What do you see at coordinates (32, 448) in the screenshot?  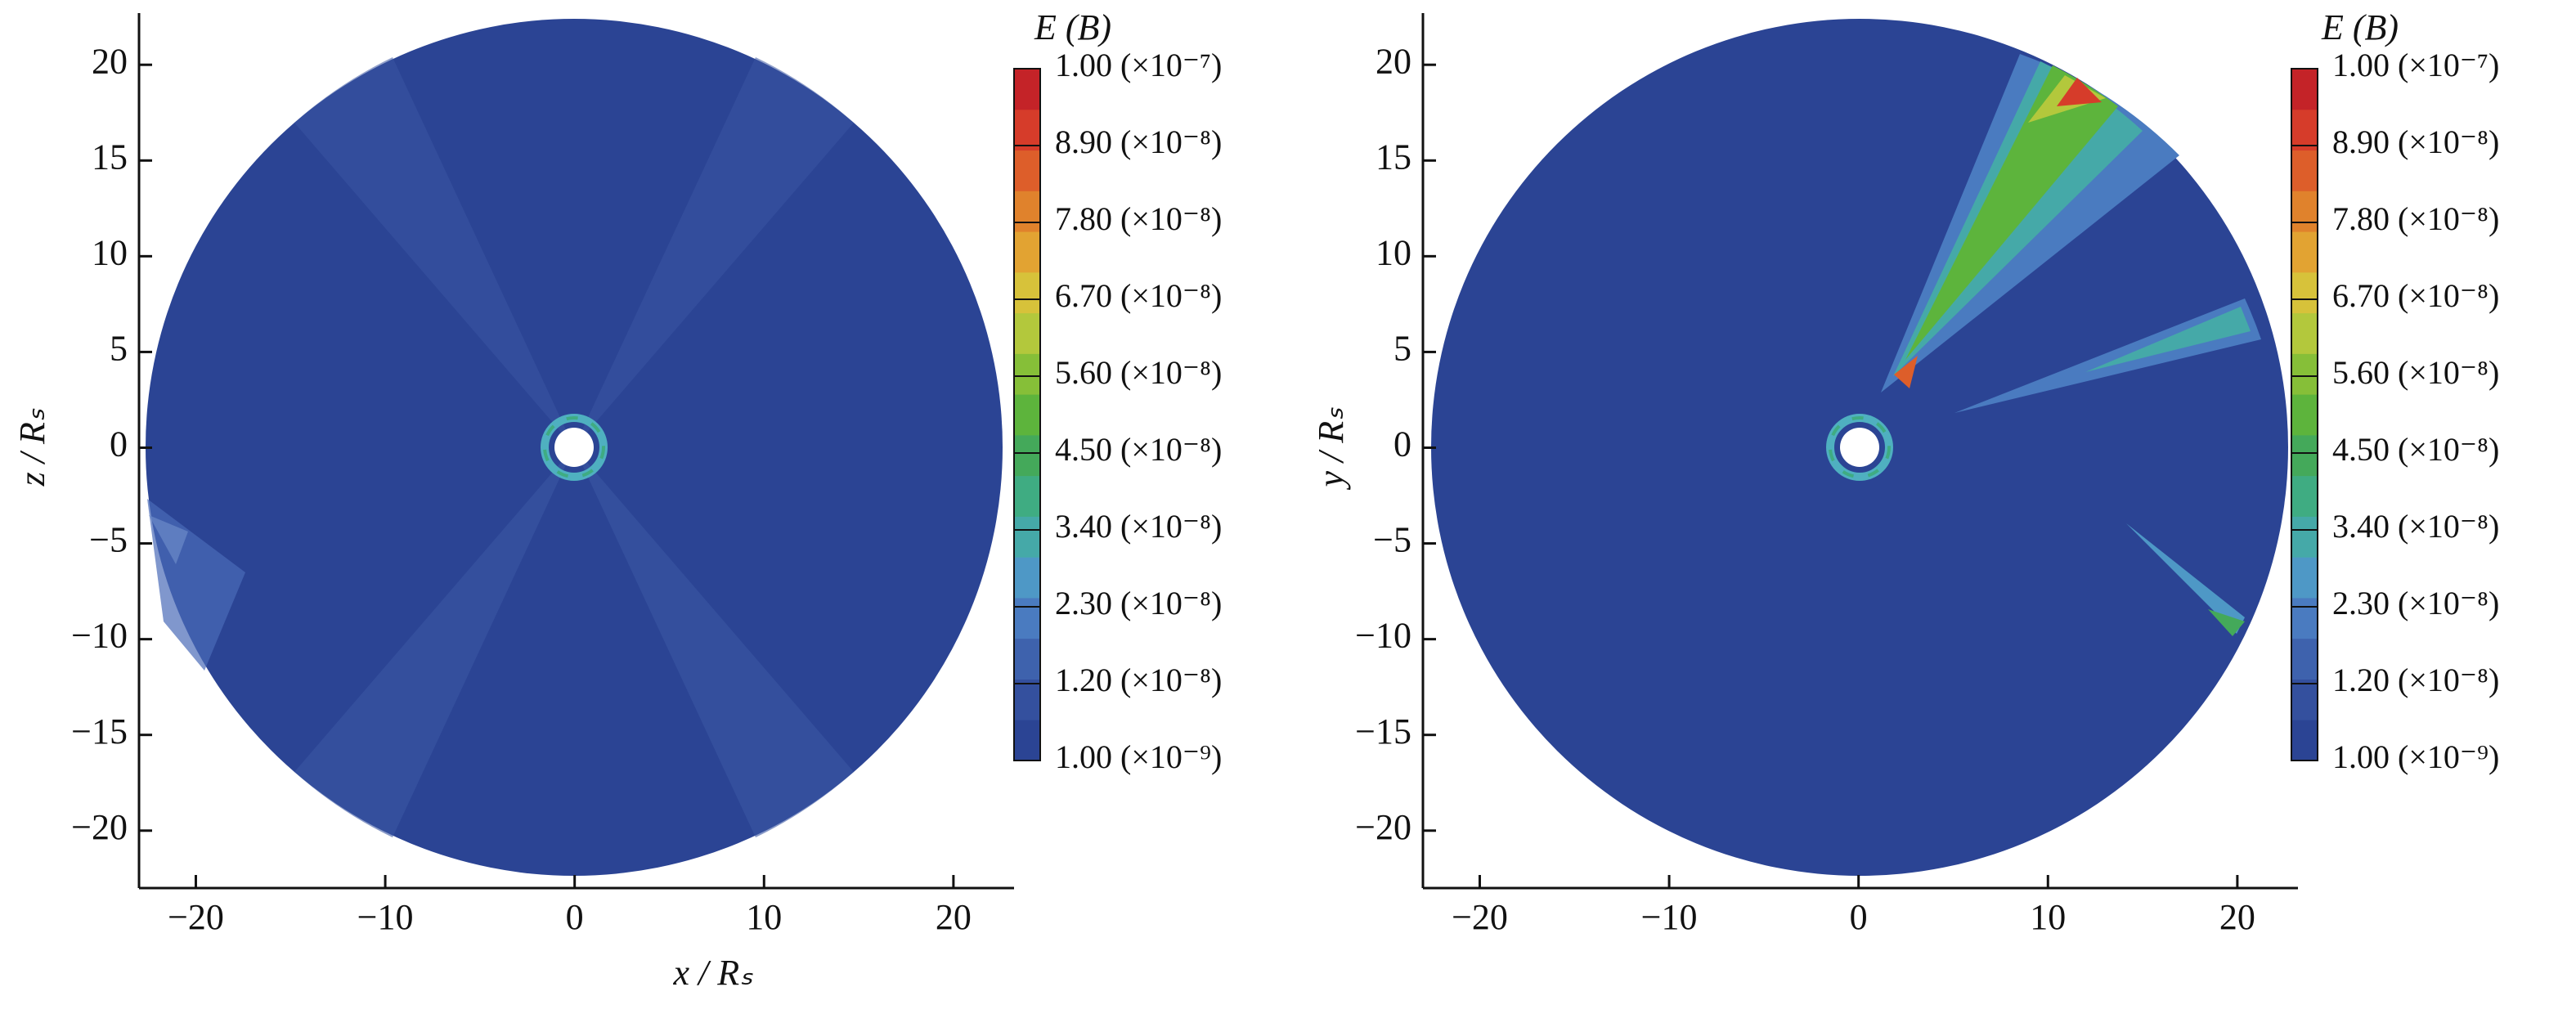 I see `y-axis-label: z / Rₛ` at bounding box center [32, 448].